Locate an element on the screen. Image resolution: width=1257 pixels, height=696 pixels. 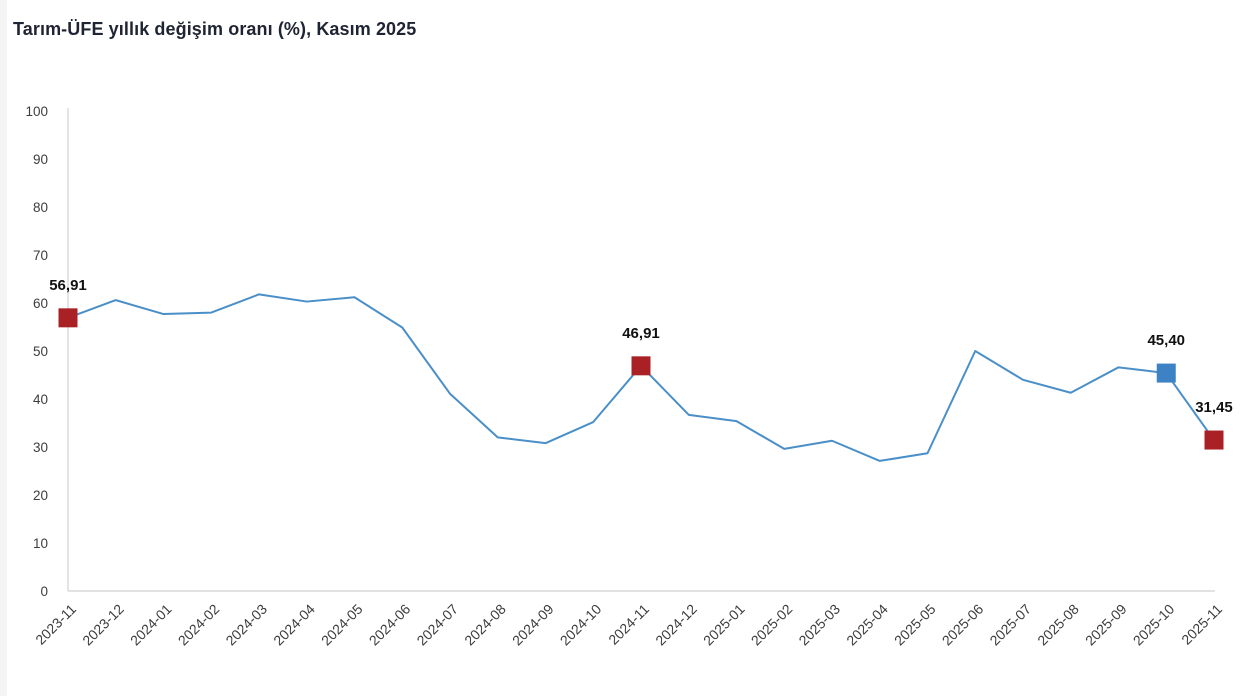
y-axis-tick-label: 20 is located at coordinates (40, 495).